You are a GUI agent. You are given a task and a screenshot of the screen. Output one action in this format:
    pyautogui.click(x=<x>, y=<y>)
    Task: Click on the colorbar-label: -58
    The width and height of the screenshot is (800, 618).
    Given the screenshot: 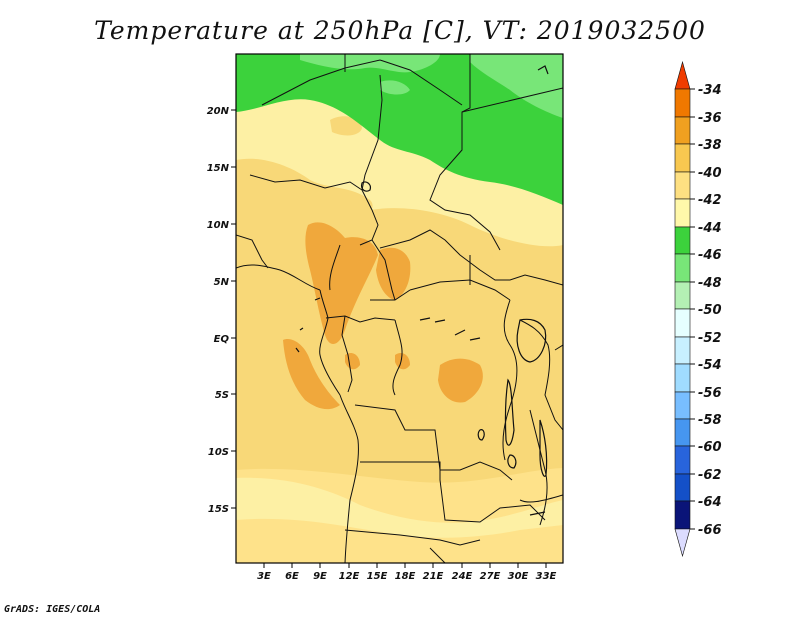 What is the action you would take?
    pyautogui.click(x=710, y=420)
    